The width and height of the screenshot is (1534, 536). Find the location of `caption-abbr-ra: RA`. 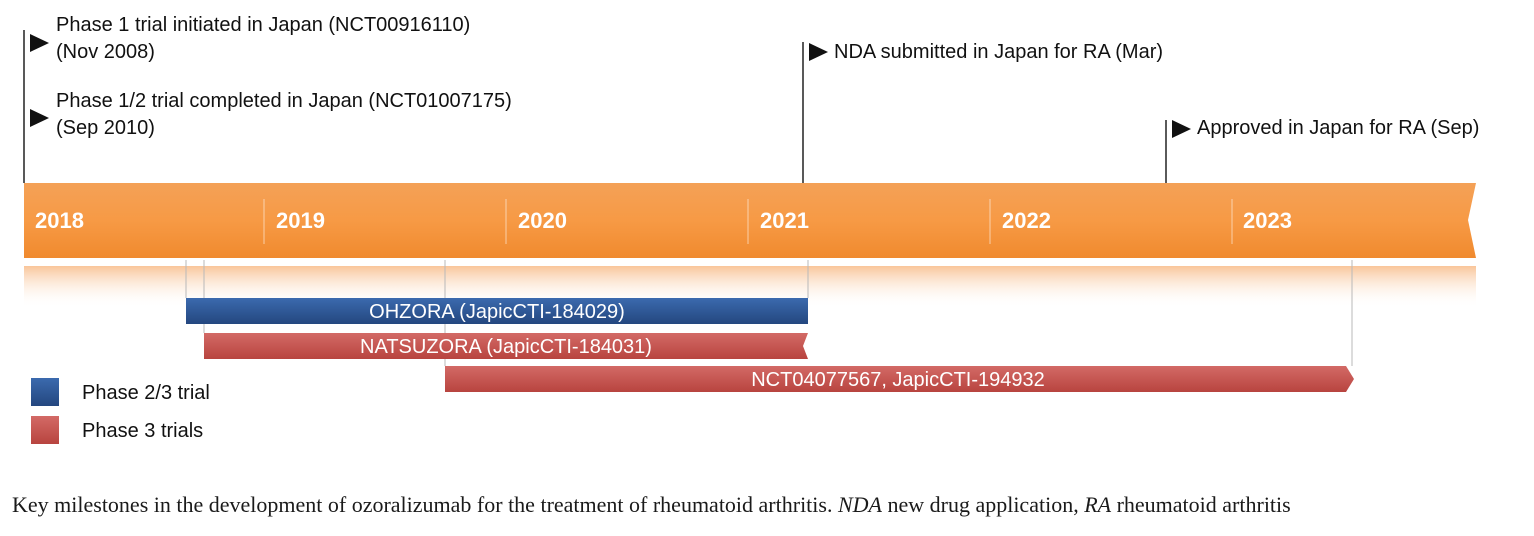

caption-abbr-ra: RA is located at coordinates (1098, 504).